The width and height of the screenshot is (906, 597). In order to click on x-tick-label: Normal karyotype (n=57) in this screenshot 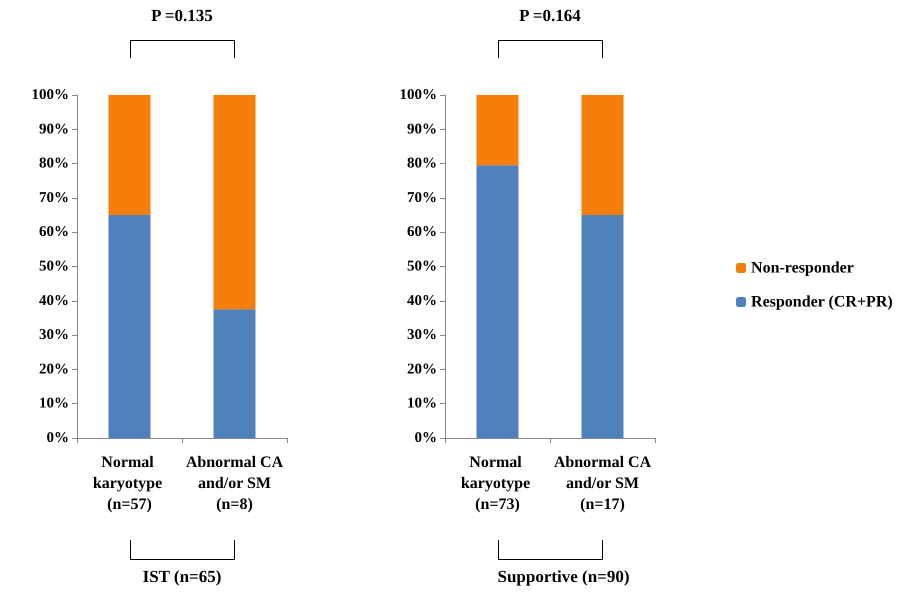, I will do `click(129, 483)`.